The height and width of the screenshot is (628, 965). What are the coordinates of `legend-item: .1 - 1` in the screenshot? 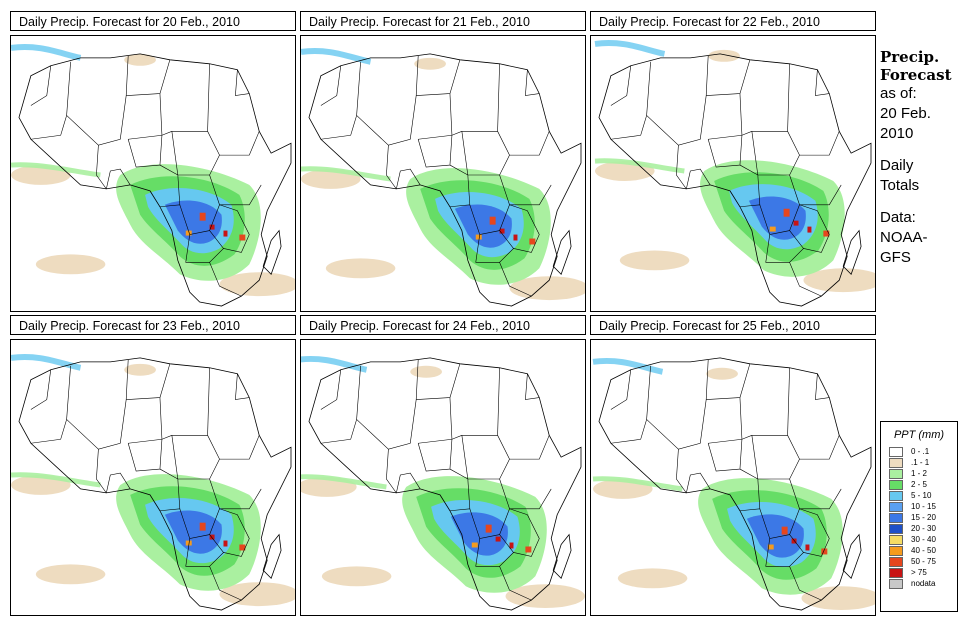 It's located at (923, 463).